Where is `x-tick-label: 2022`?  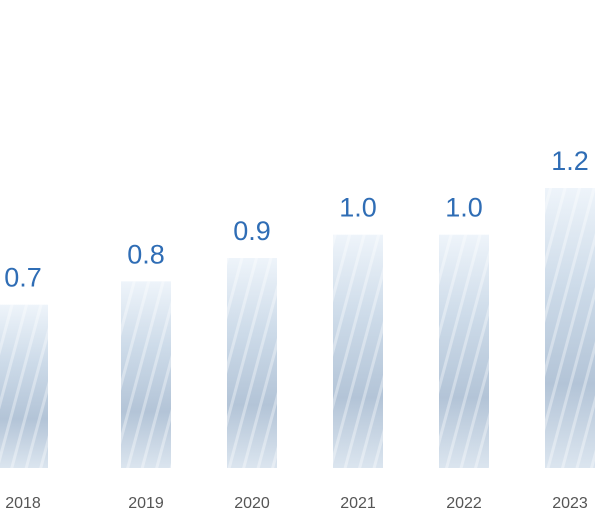 x-tick-label: 2022 is located at coordinates (464, 503).